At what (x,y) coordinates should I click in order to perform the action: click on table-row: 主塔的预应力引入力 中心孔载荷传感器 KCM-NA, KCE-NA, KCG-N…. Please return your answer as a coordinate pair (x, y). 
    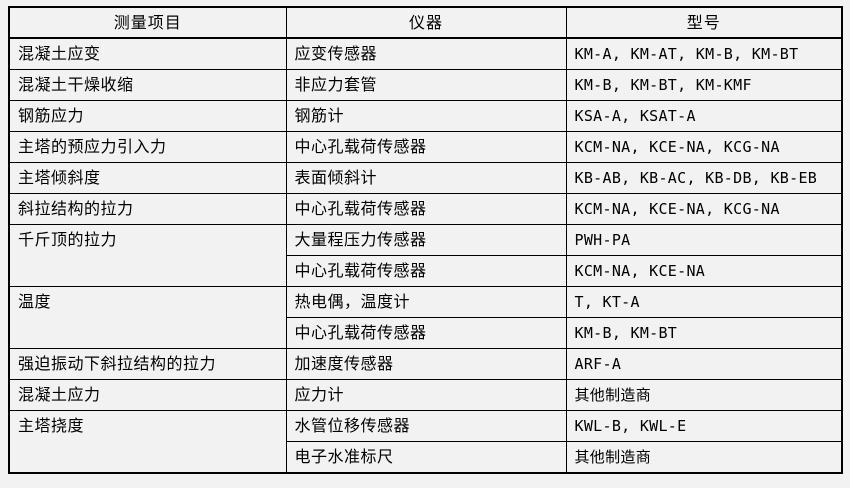
    Looking at the image, I should click on (425, 147).